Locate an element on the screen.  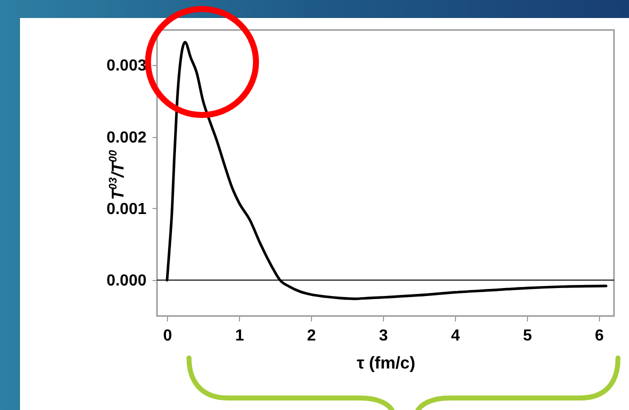
x-tick-label: 1 is located at coordinates (239, 336).